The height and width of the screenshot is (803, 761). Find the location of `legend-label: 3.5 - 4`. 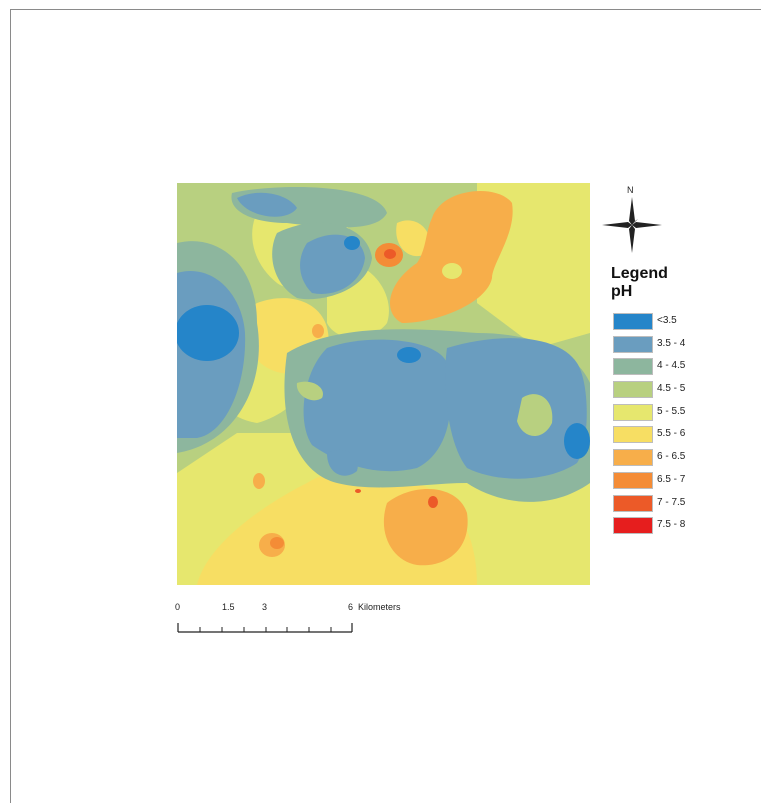

legend-label: 3.5 - 4 is located at coordinates (671, 343).